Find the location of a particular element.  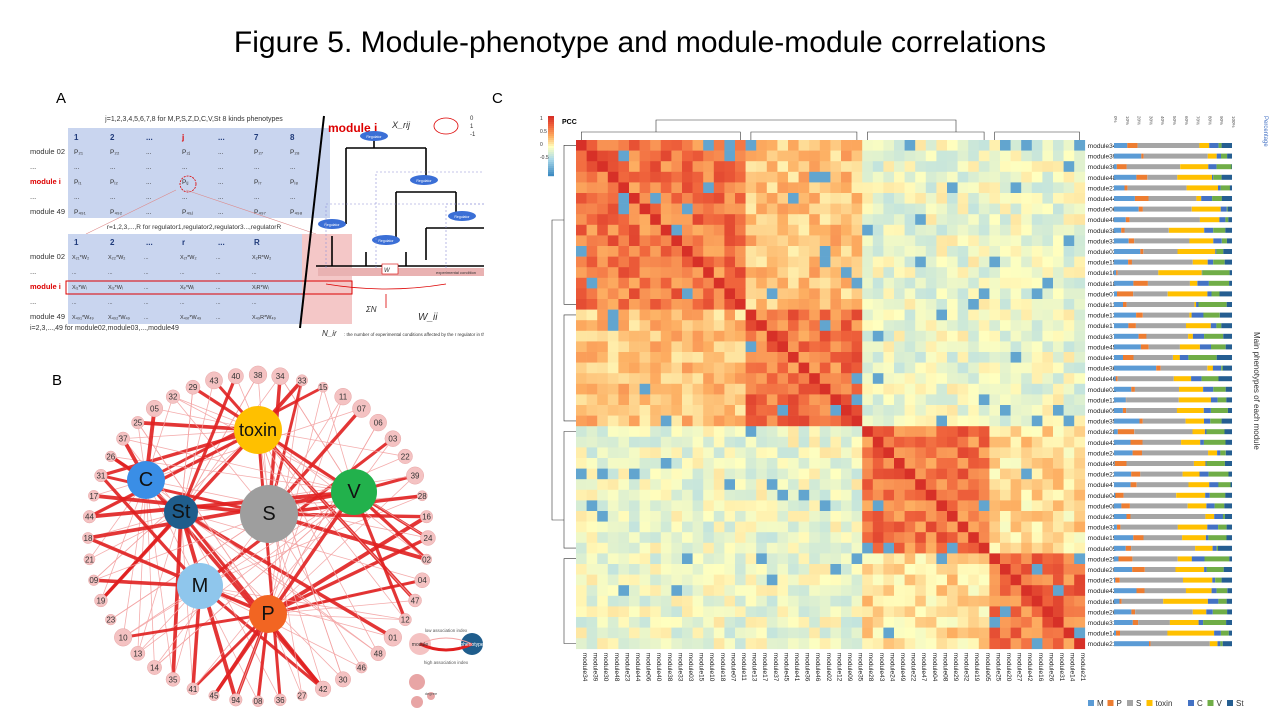

column-label: module12 is located at coordinates (838, 667).